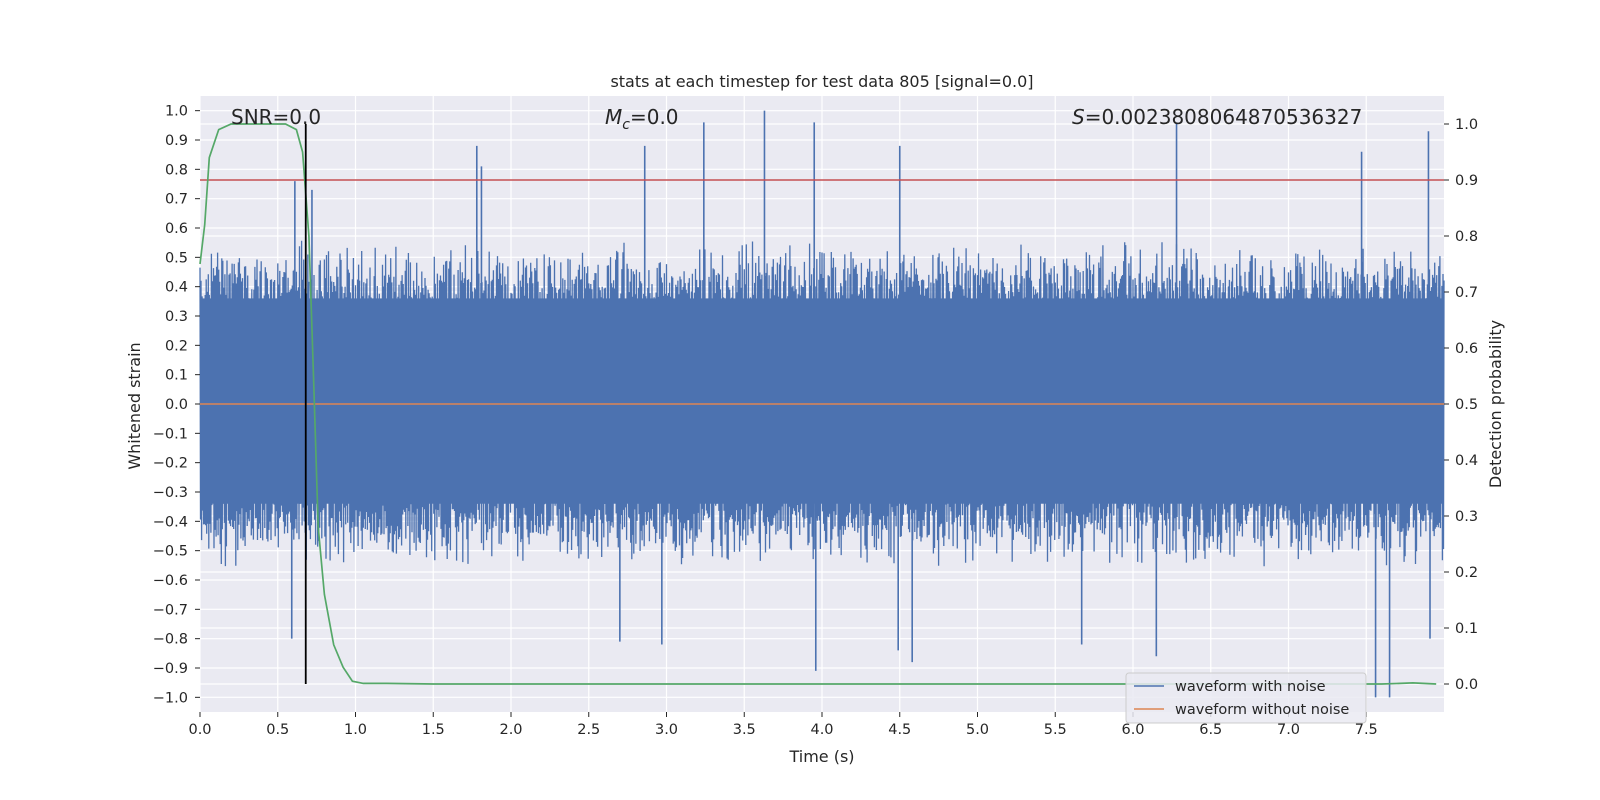  I want to click on y2-tick-label: 0.6, so click(1466, 349).